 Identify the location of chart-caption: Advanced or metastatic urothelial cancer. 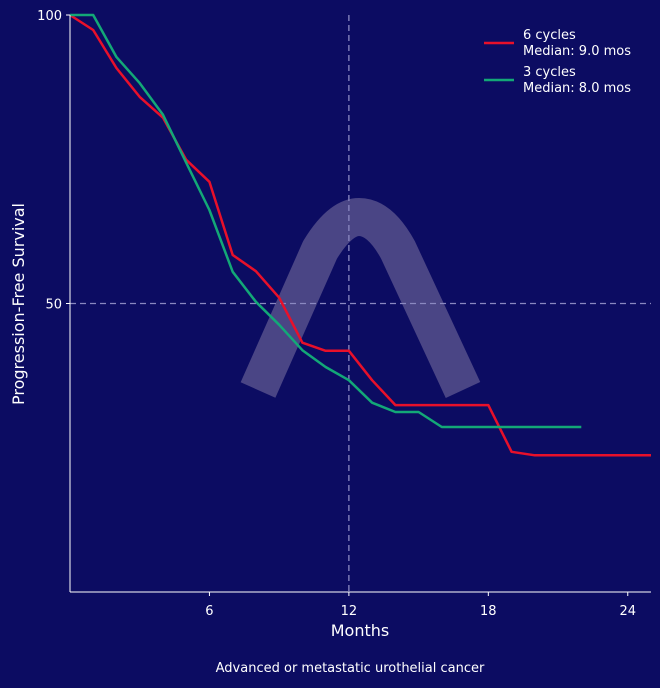
(350, 668).